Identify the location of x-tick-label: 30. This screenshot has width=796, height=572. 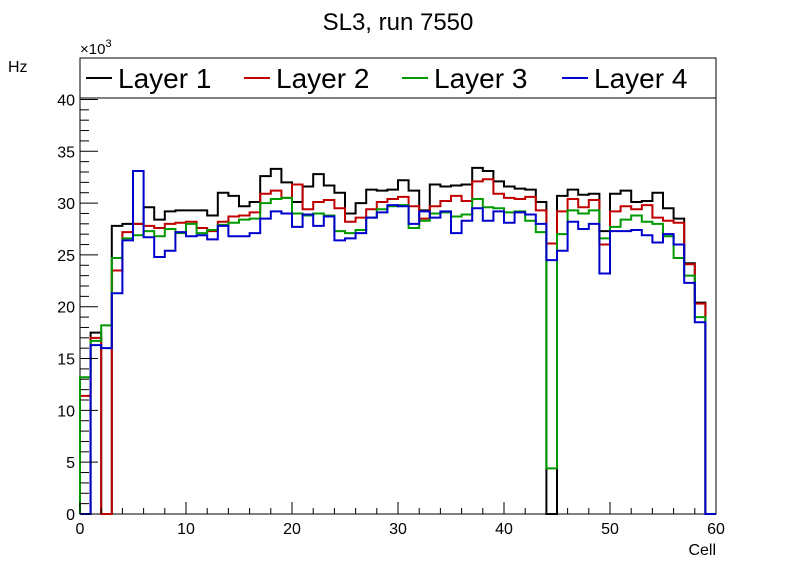
(398, 529).